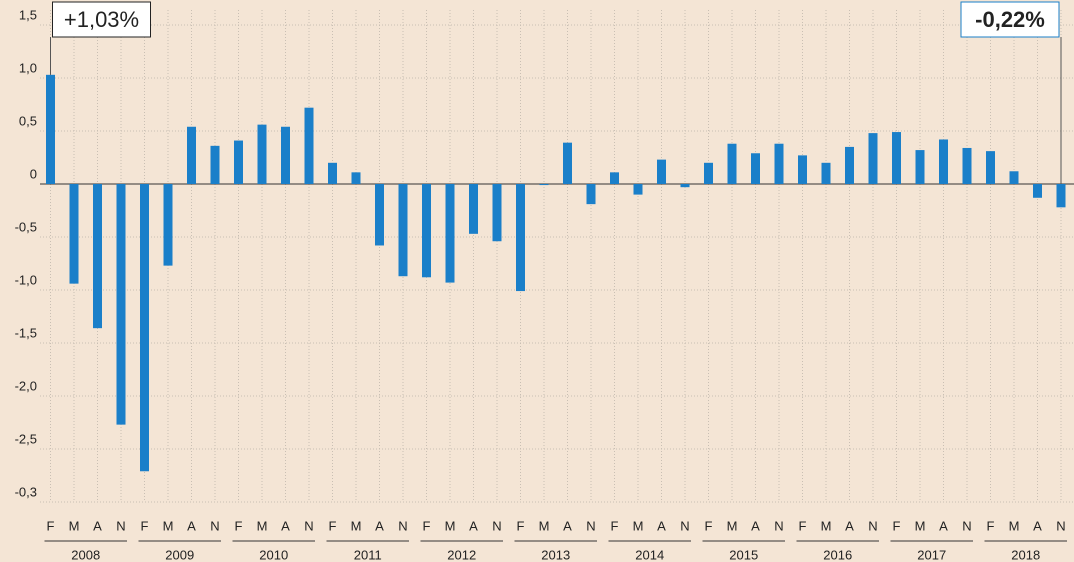  I want to click on year-label: 2011, so click(368, 554).